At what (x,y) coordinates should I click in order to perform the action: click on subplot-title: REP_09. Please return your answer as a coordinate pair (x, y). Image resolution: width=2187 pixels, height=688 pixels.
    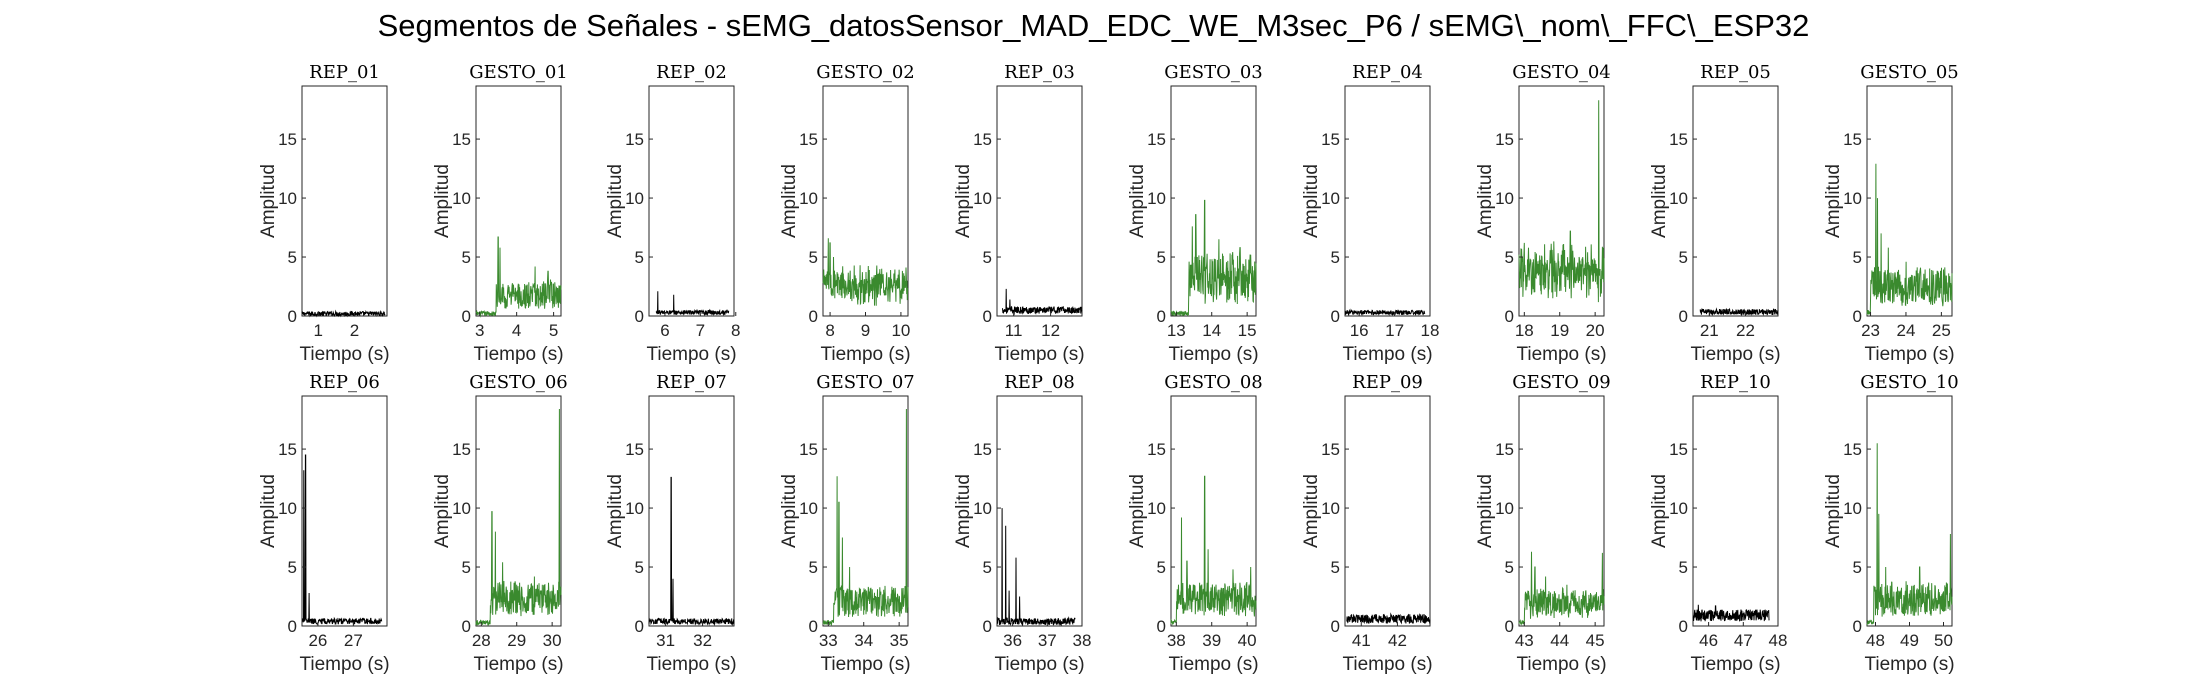
    Looking at the image, I should click on (1387, 382).